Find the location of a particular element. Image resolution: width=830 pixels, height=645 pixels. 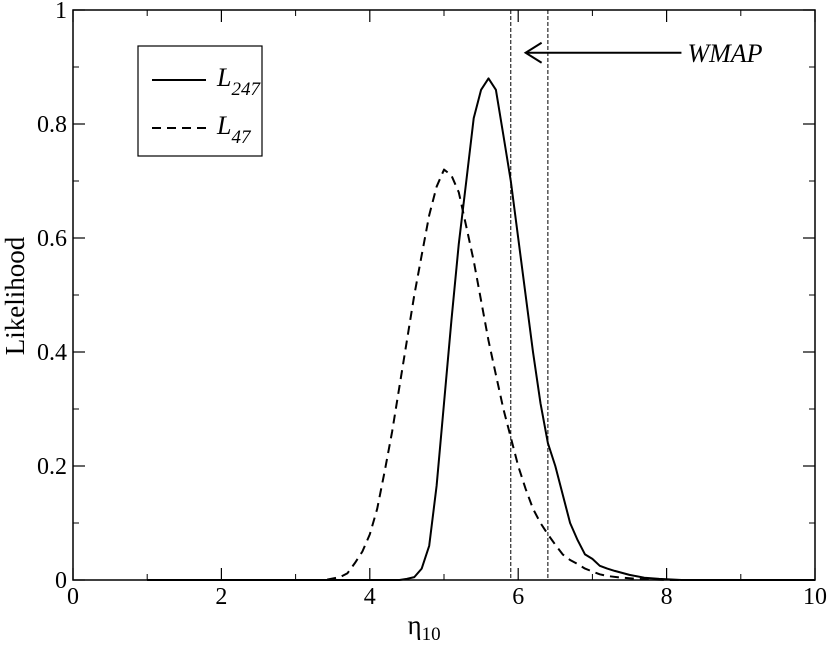

x-tick-label: 6 is located at coordinates (518, 597).